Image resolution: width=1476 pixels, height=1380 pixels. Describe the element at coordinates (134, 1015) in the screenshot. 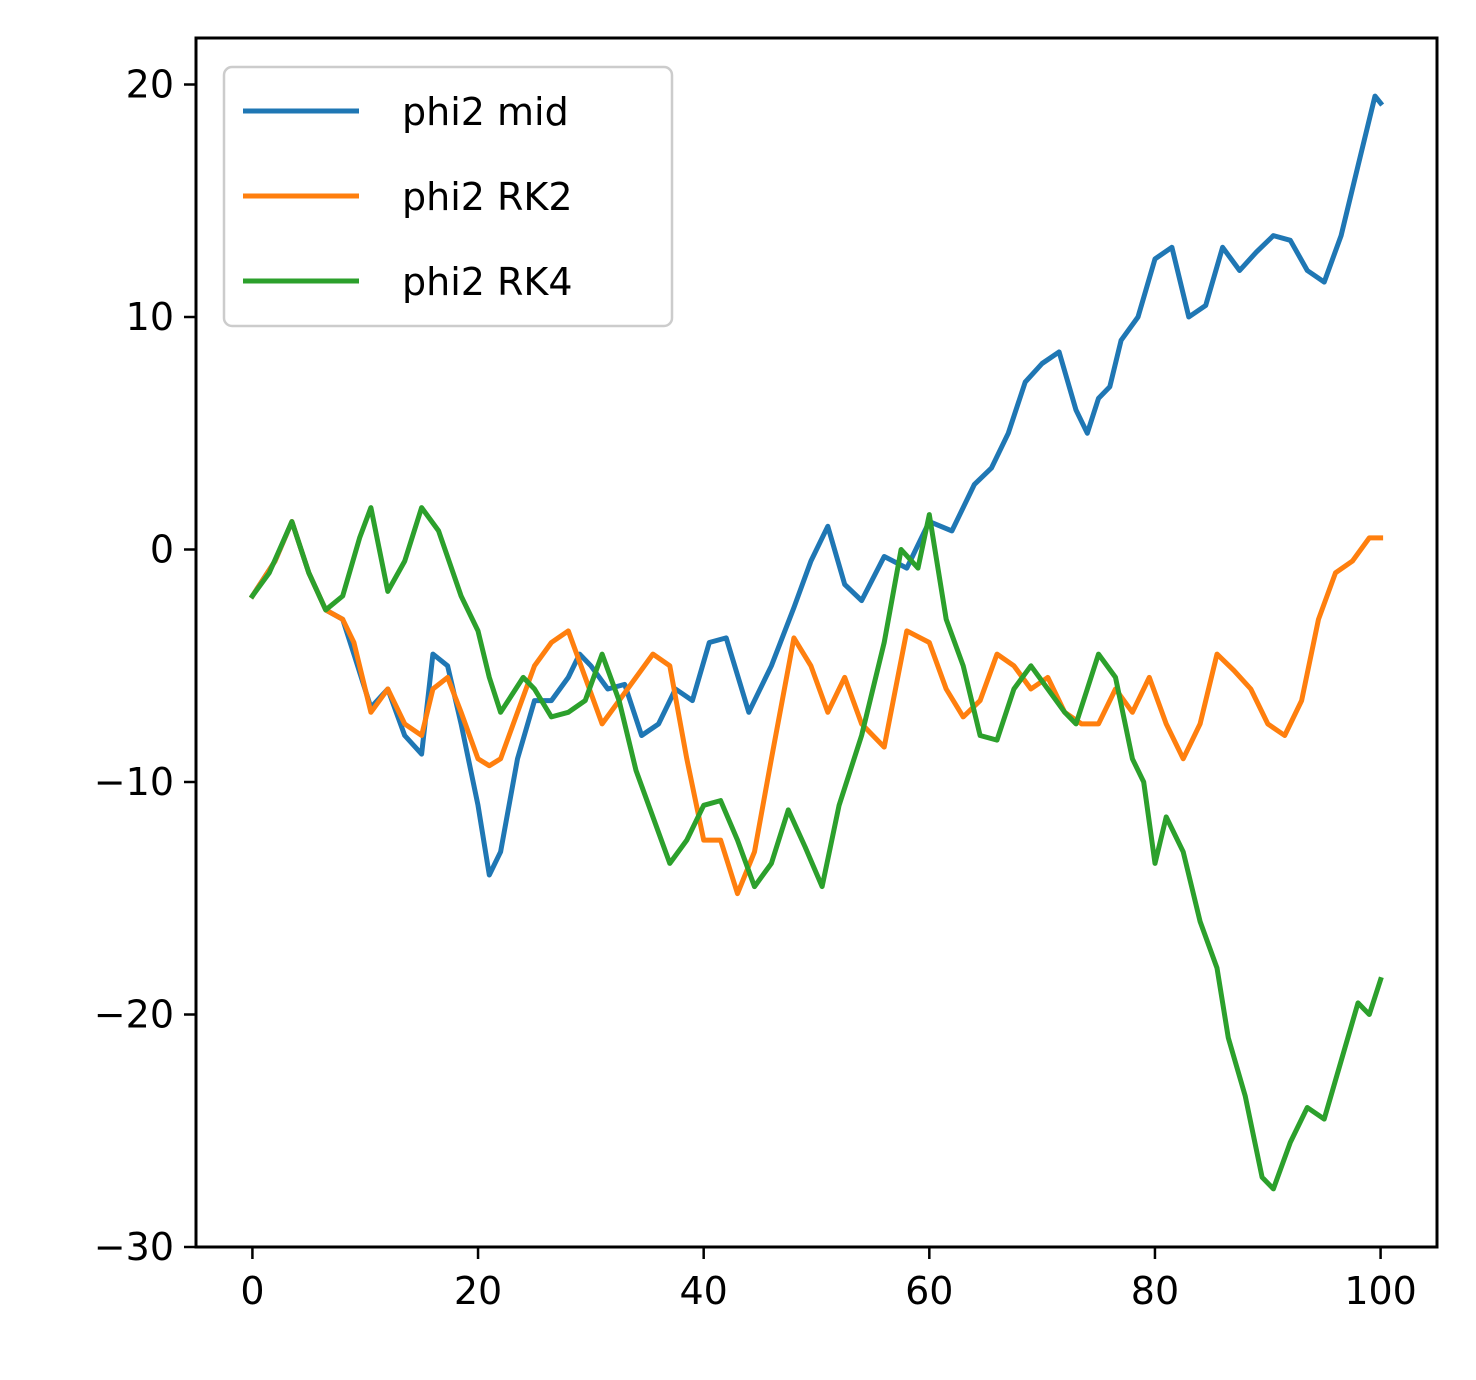

I see `y-tick-label: −20` at that location.